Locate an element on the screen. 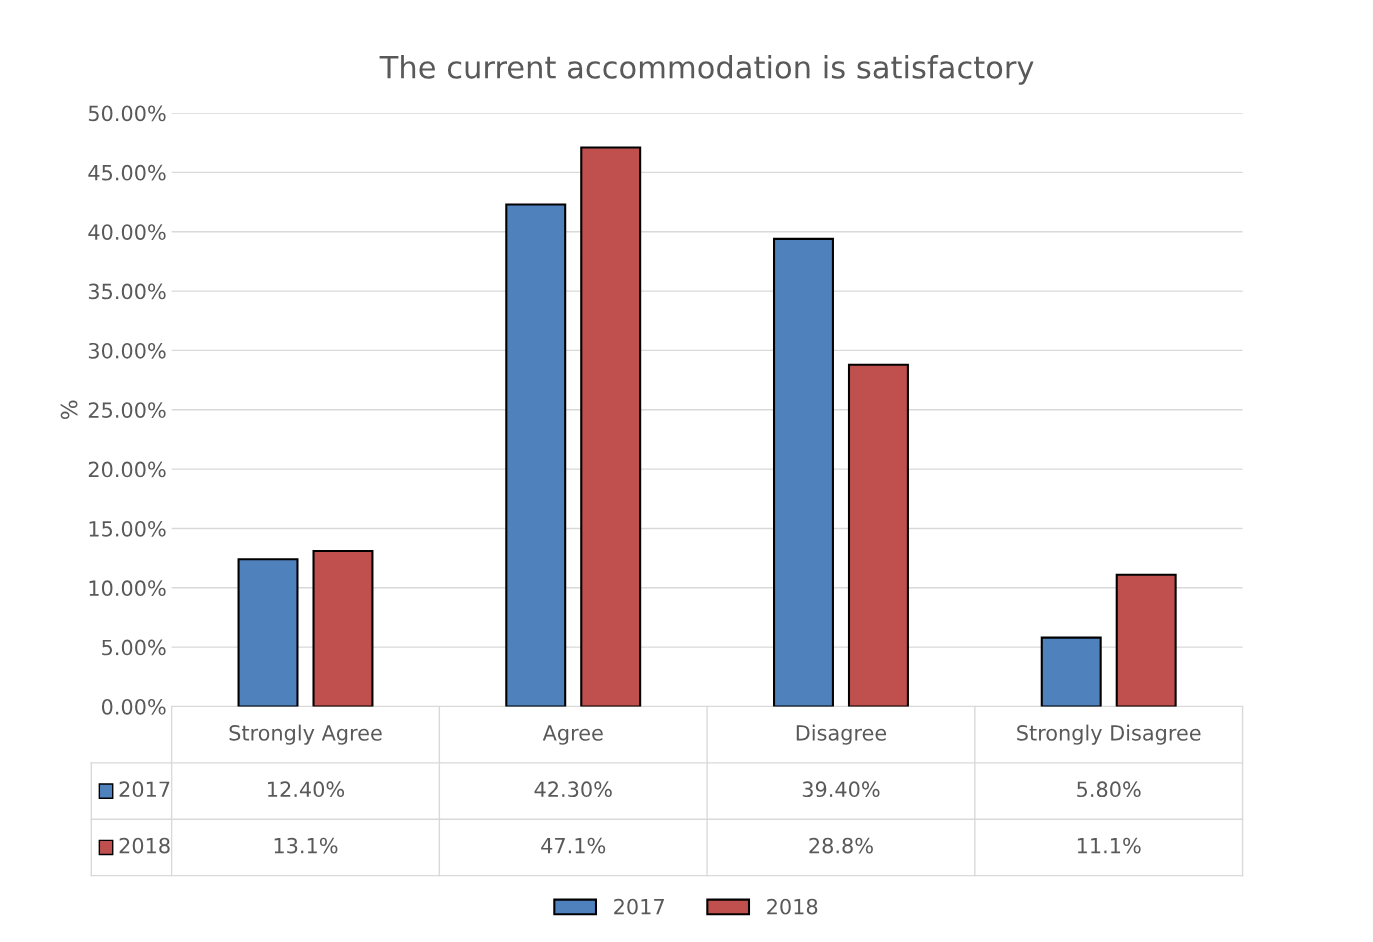 The width and height of the screenshot is (1373, 942). data-label: 47.1% is located at coordinates (573, 845).